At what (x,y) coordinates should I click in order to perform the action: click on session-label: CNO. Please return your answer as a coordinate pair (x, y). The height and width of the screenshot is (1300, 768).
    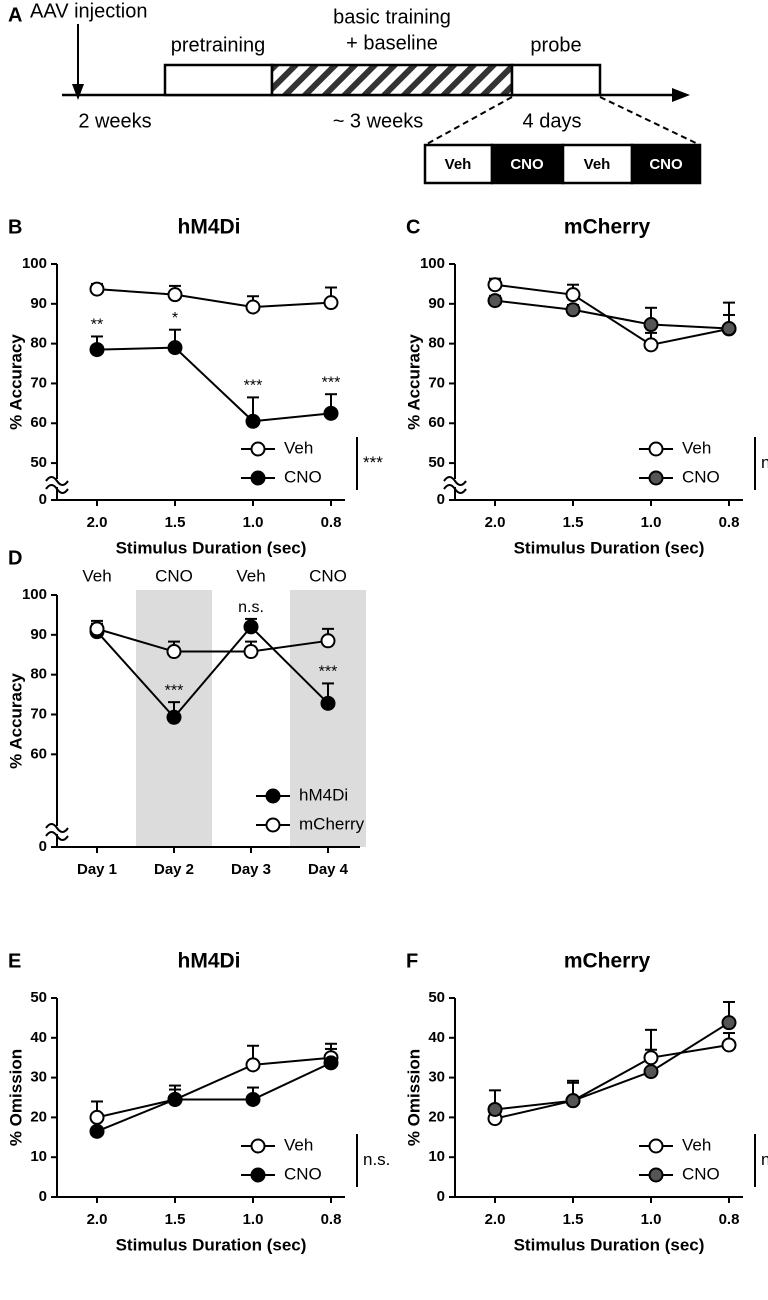
    Looking at the image, I should click on (527, 164).